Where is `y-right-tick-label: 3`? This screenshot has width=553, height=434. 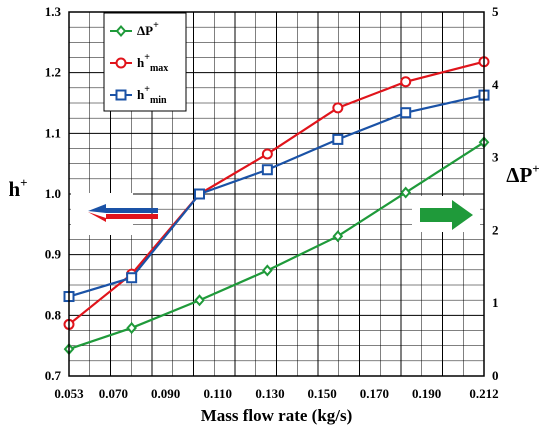
y-right-tick-label: 3 is located at coordinates (495, 157).